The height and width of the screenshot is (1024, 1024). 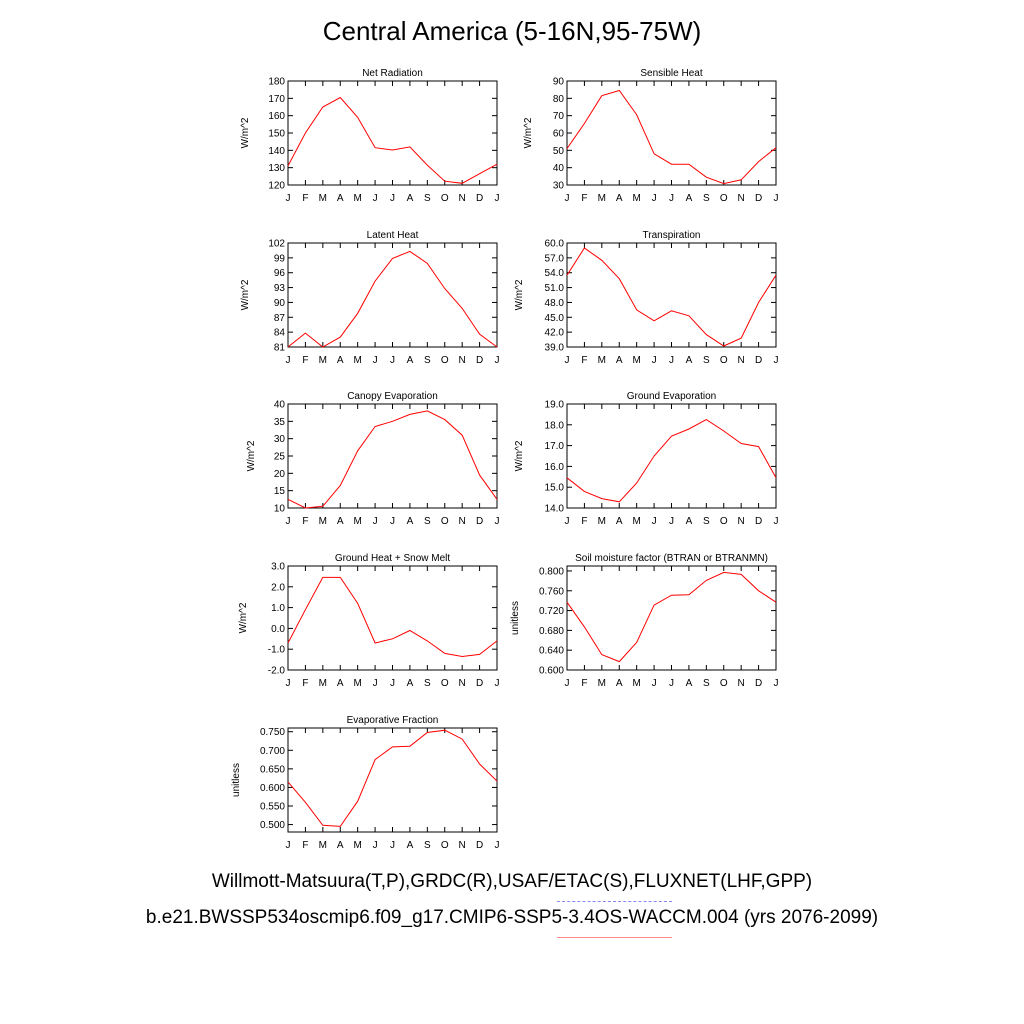 I want to click on y-tick-label: 0.720, so click(x=551, y=611).